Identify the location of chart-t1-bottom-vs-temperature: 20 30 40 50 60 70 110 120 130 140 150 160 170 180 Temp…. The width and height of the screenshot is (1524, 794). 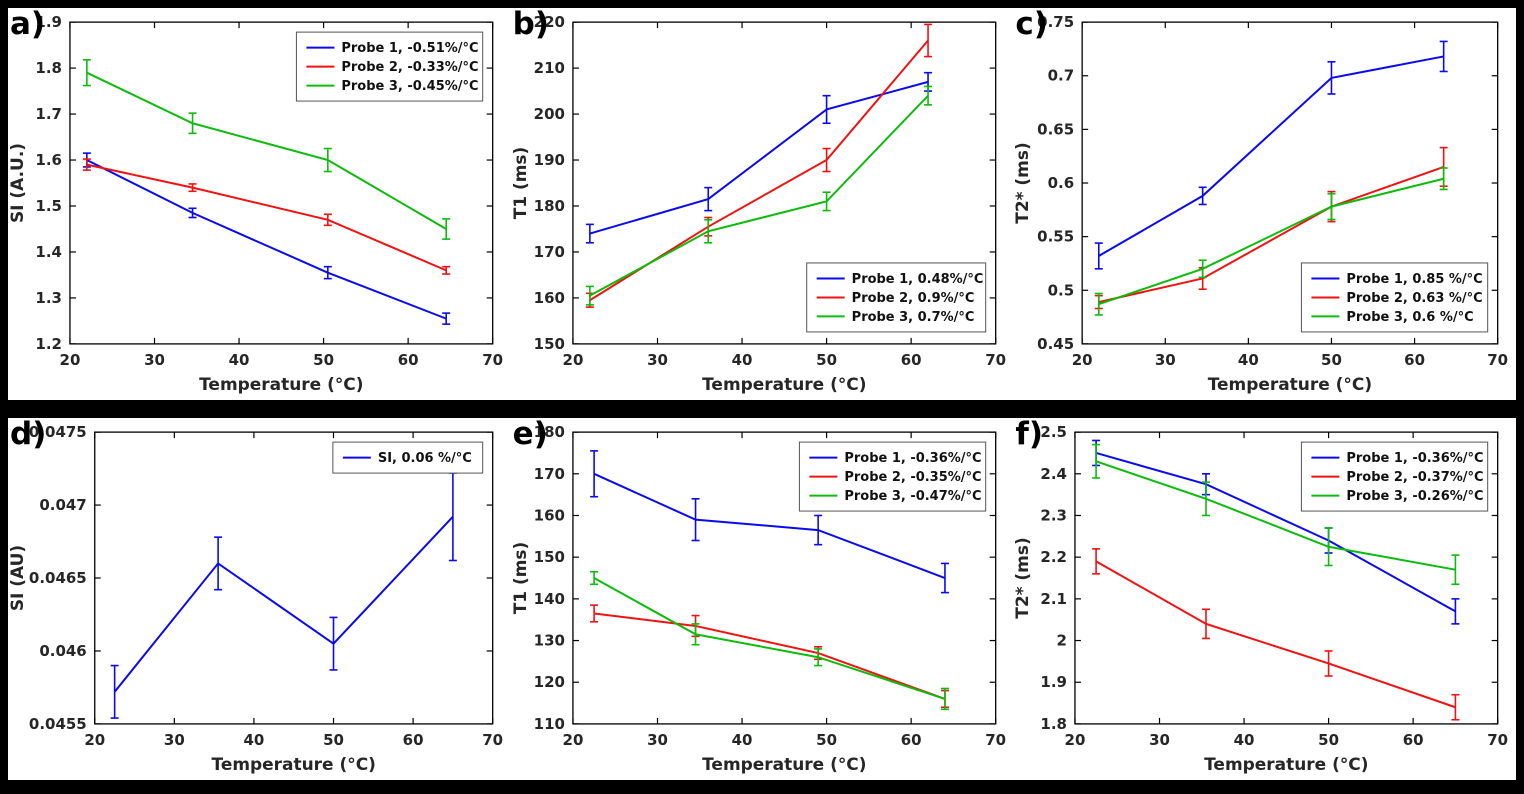
(758, 599).